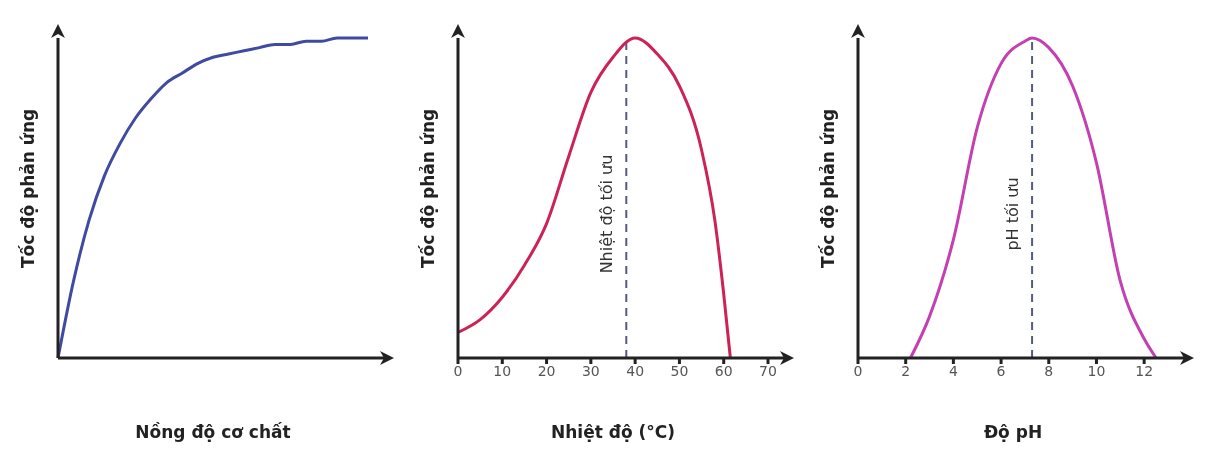 The image size is (1212, 469). What do you see at coordinates (906, 370) in the screenshot?
I see `x-tick-label: 2` at bounding box center [906, 370].